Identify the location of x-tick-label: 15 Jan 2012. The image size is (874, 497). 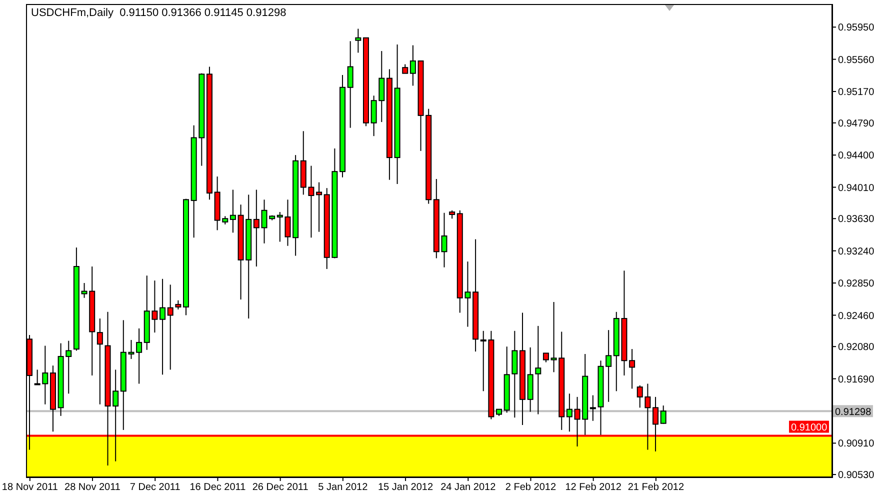
(406, 487).